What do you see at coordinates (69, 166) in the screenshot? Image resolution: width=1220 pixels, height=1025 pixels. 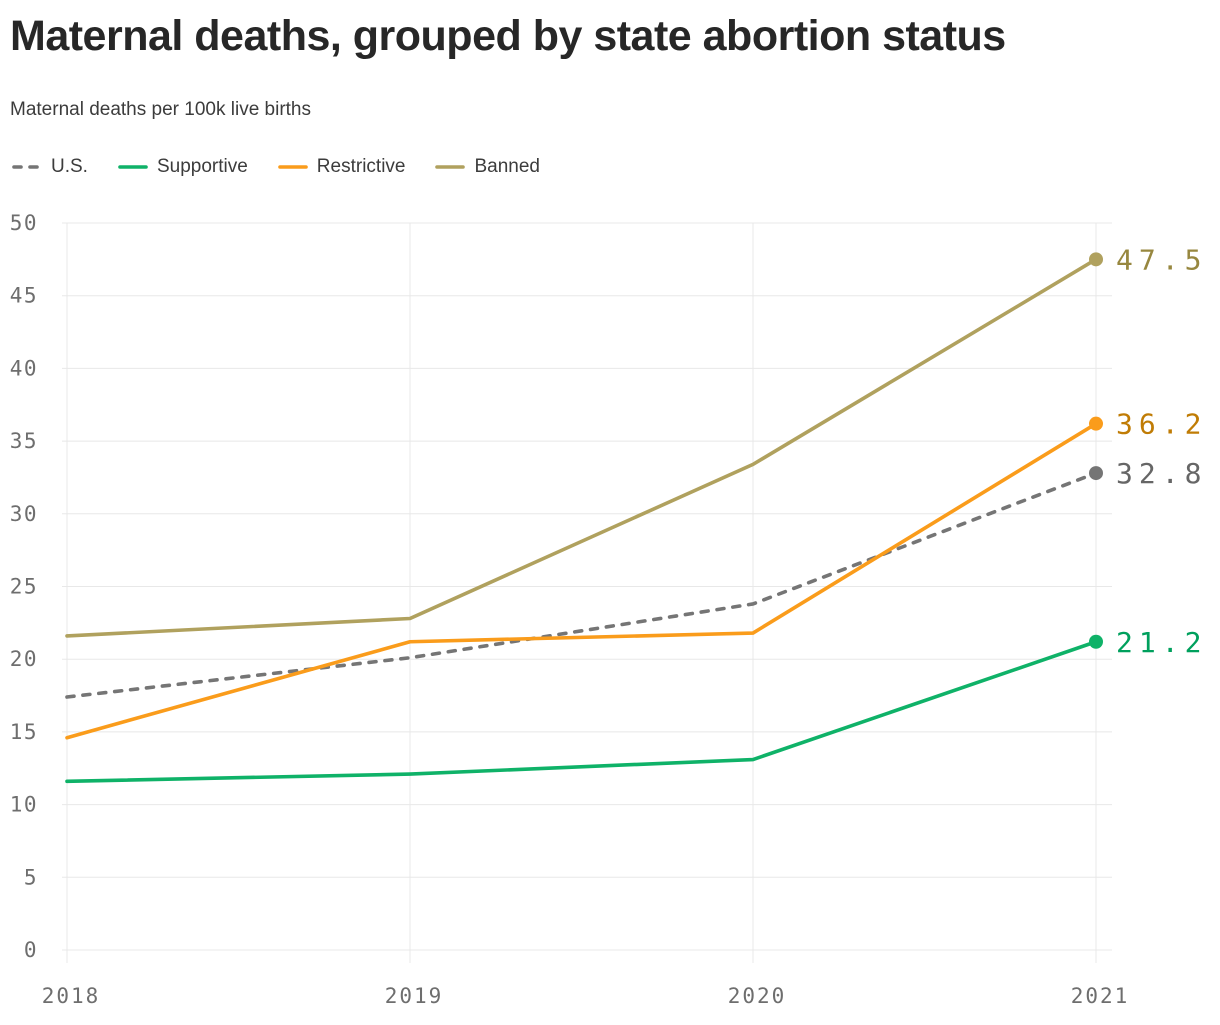 I see `legend-label: U.S.` at bounding box center [69, 166].